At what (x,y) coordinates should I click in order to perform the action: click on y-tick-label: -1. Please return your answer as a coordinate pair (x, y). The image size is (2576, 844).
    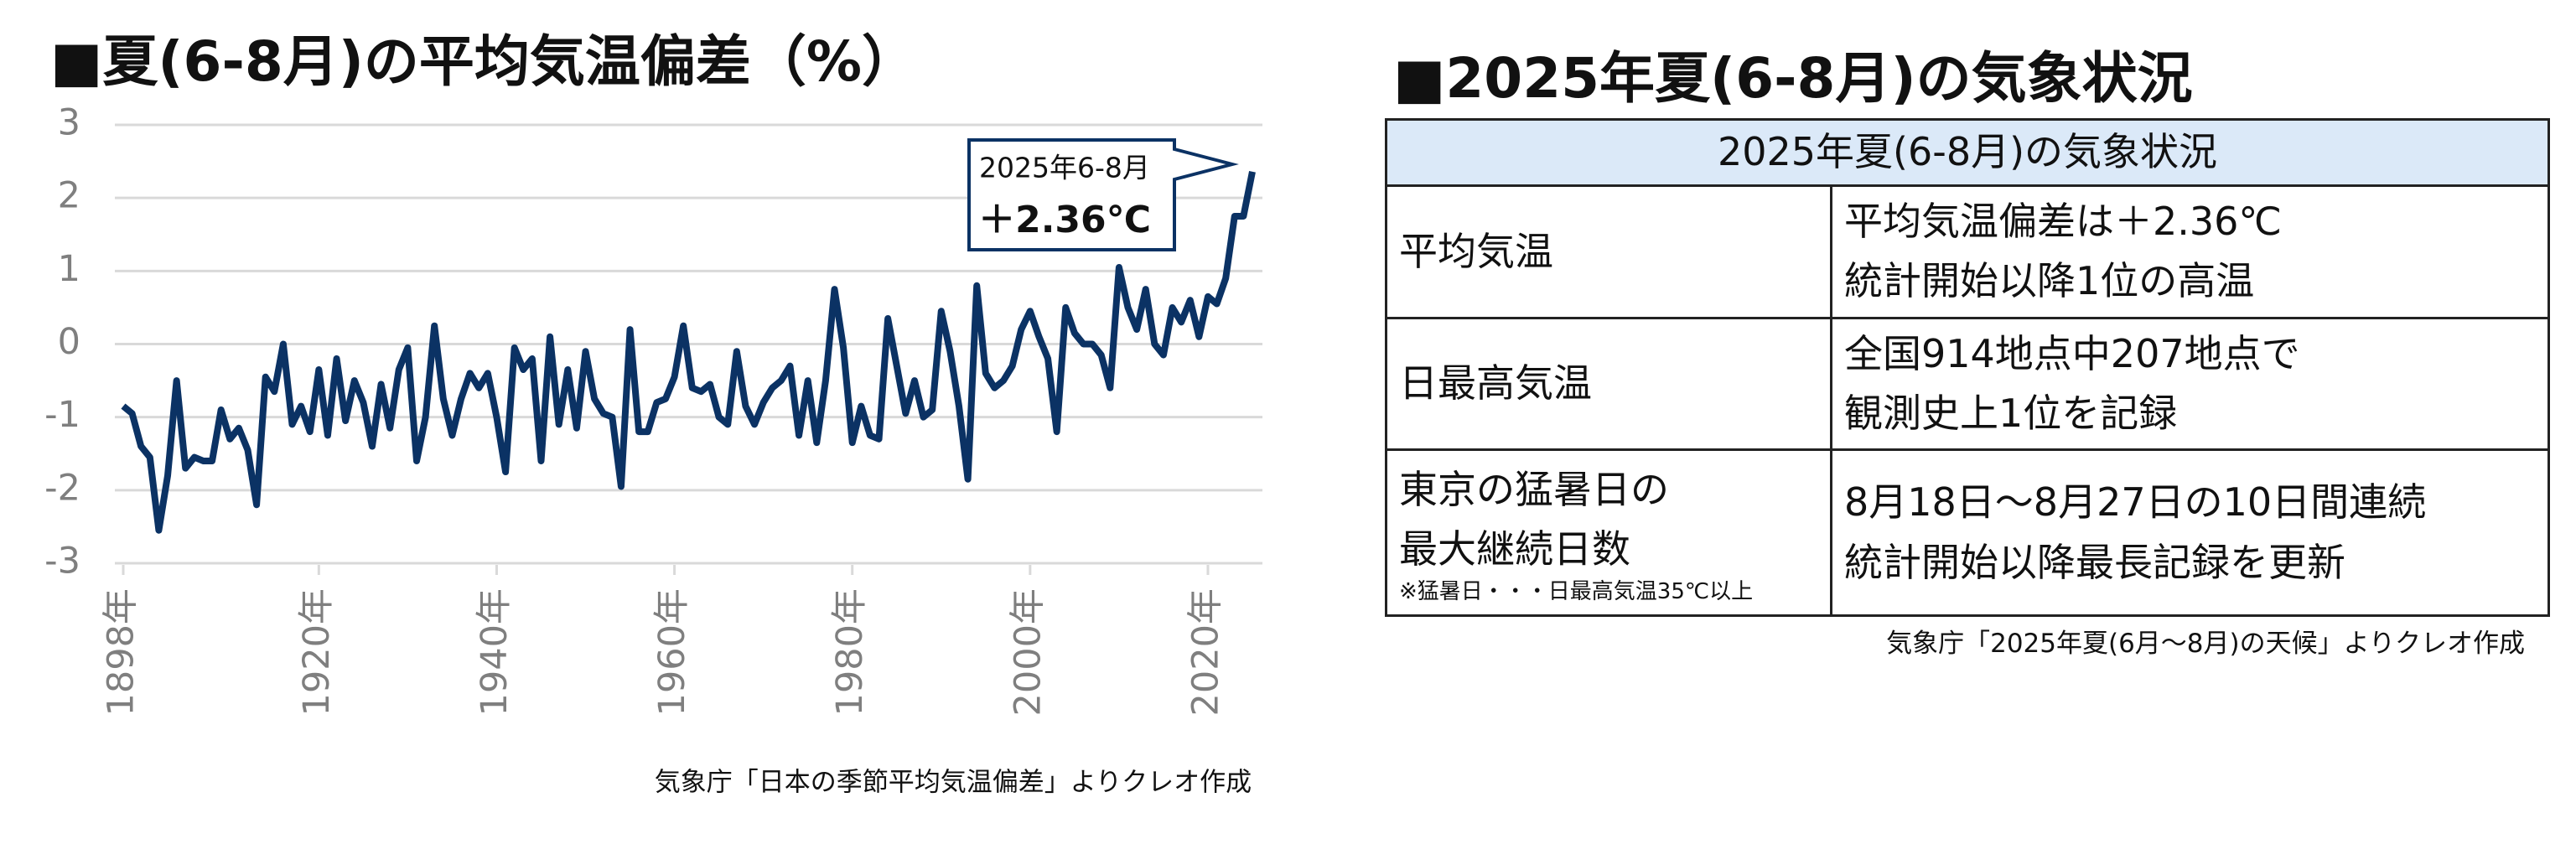
    Looking at the image, I should click on (62, 415).